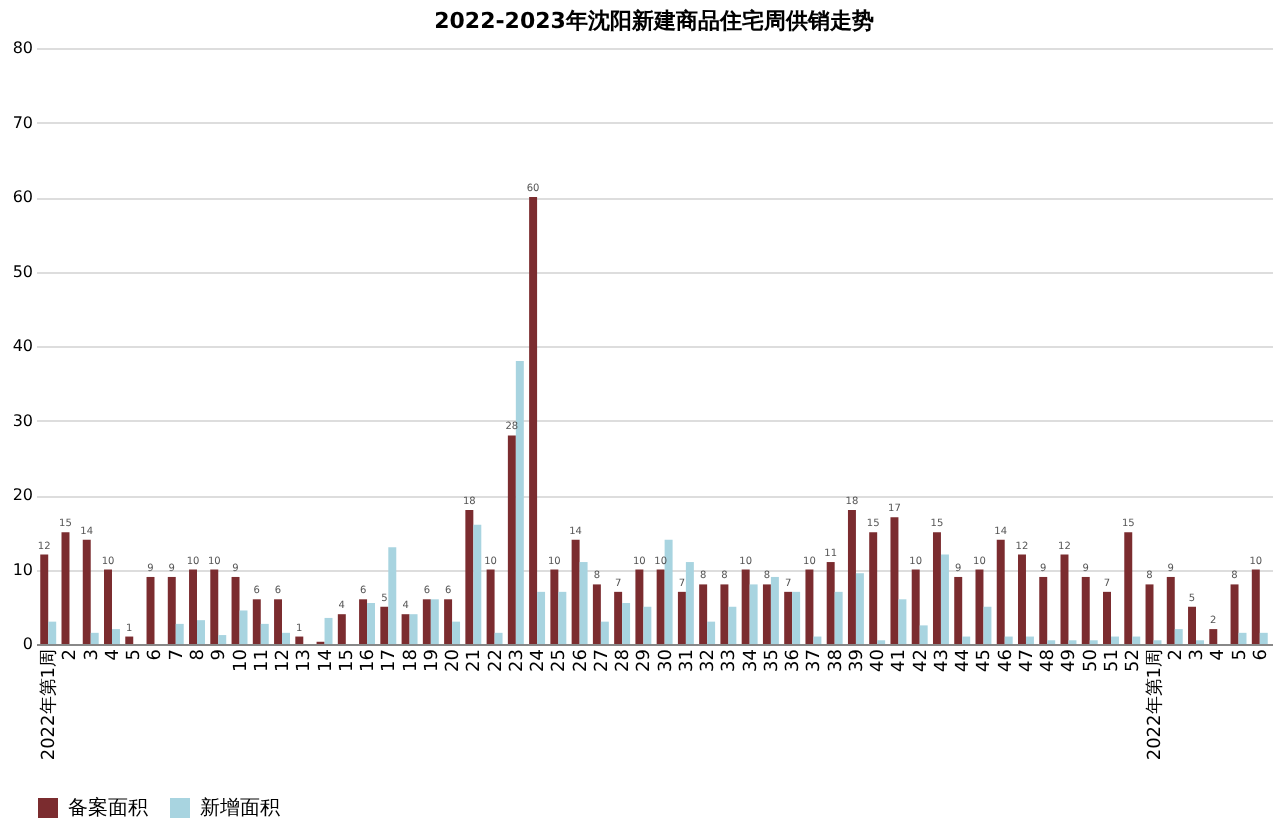 This screenshot has height=828, width=1282. What do you see at coordinates (879, 660) in the screenshot?
I see `x-tick-label: 40` at bounding box center [879, 660].